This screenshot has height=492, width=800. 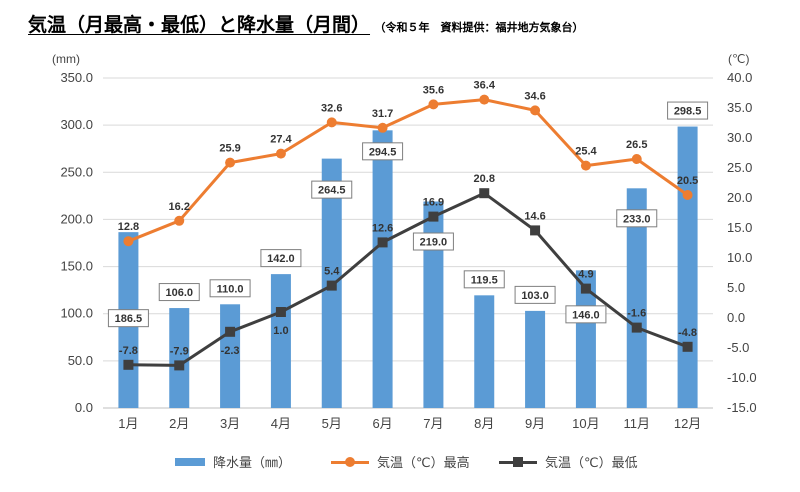 What do you see at coordinates (382, 114) in the screenshot?
I see `max-temp-label: 31.7` at bounding box center [382, 114].